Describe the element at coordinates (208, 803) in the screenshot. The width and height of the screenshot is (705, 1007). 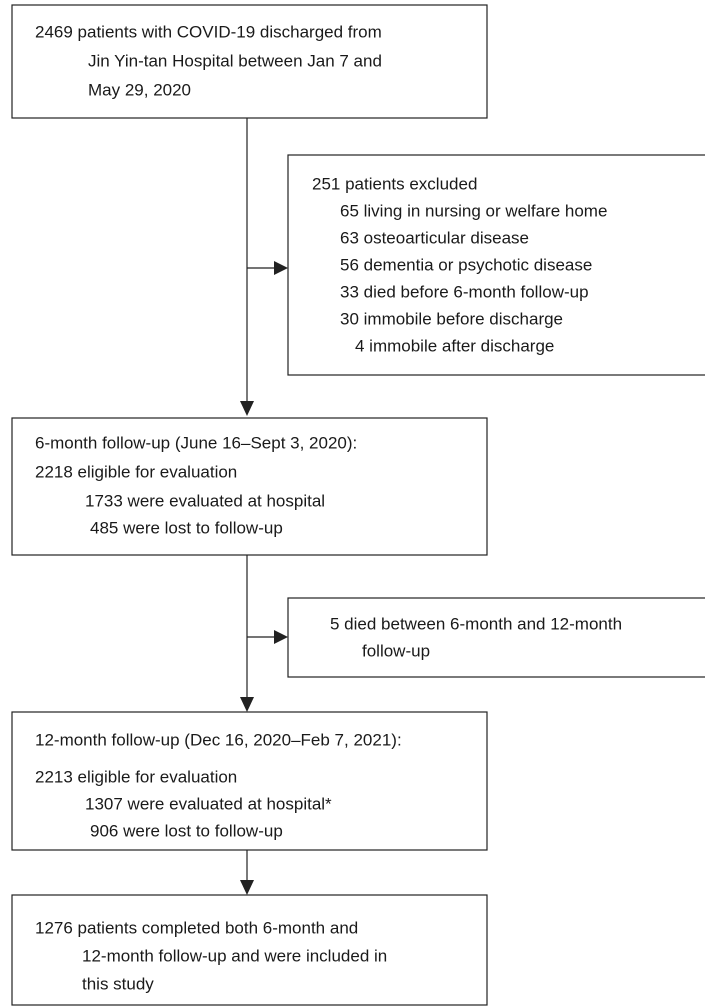
I see `text-line: 1307 were evaluated at hospital*` at that location.